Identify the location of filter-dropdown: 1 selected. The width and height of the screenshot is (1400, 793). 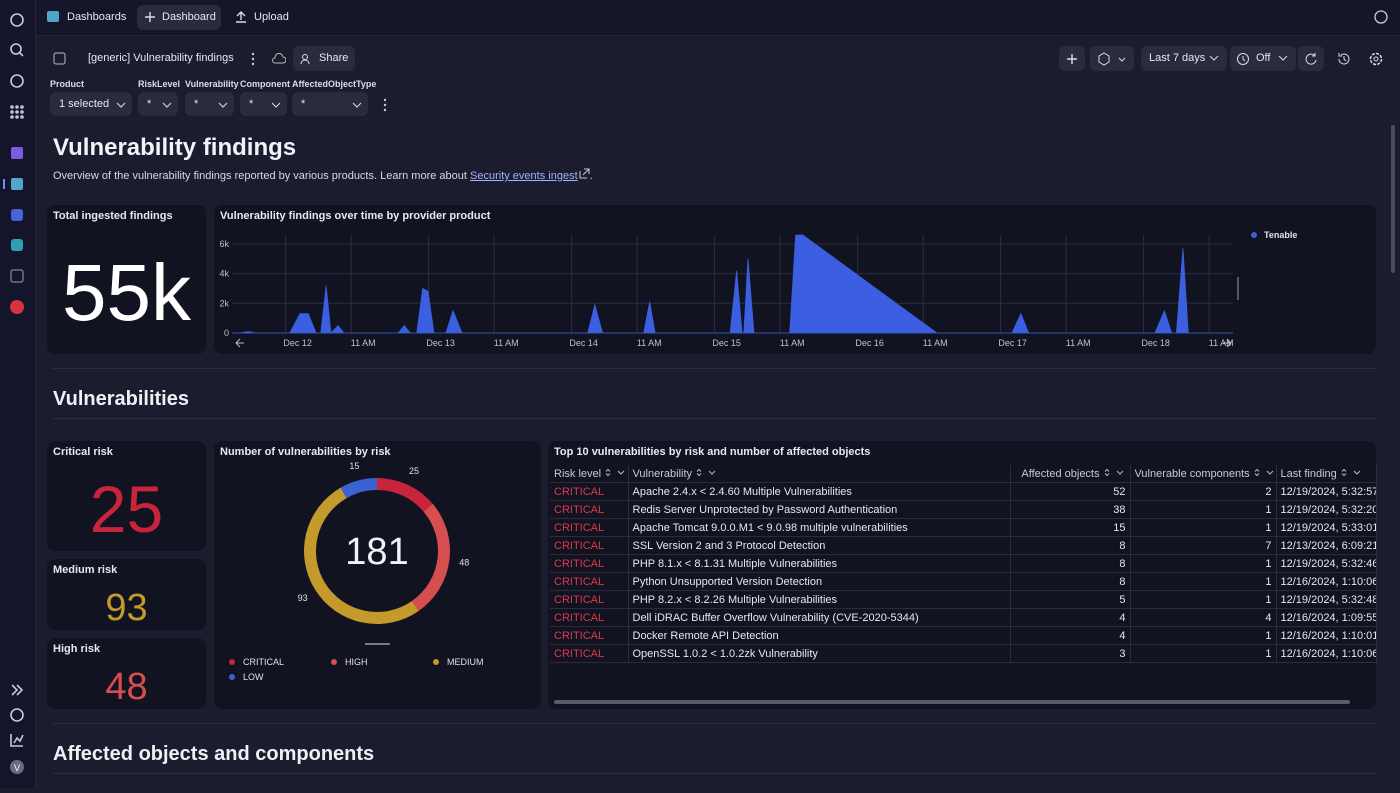
(91, 104).